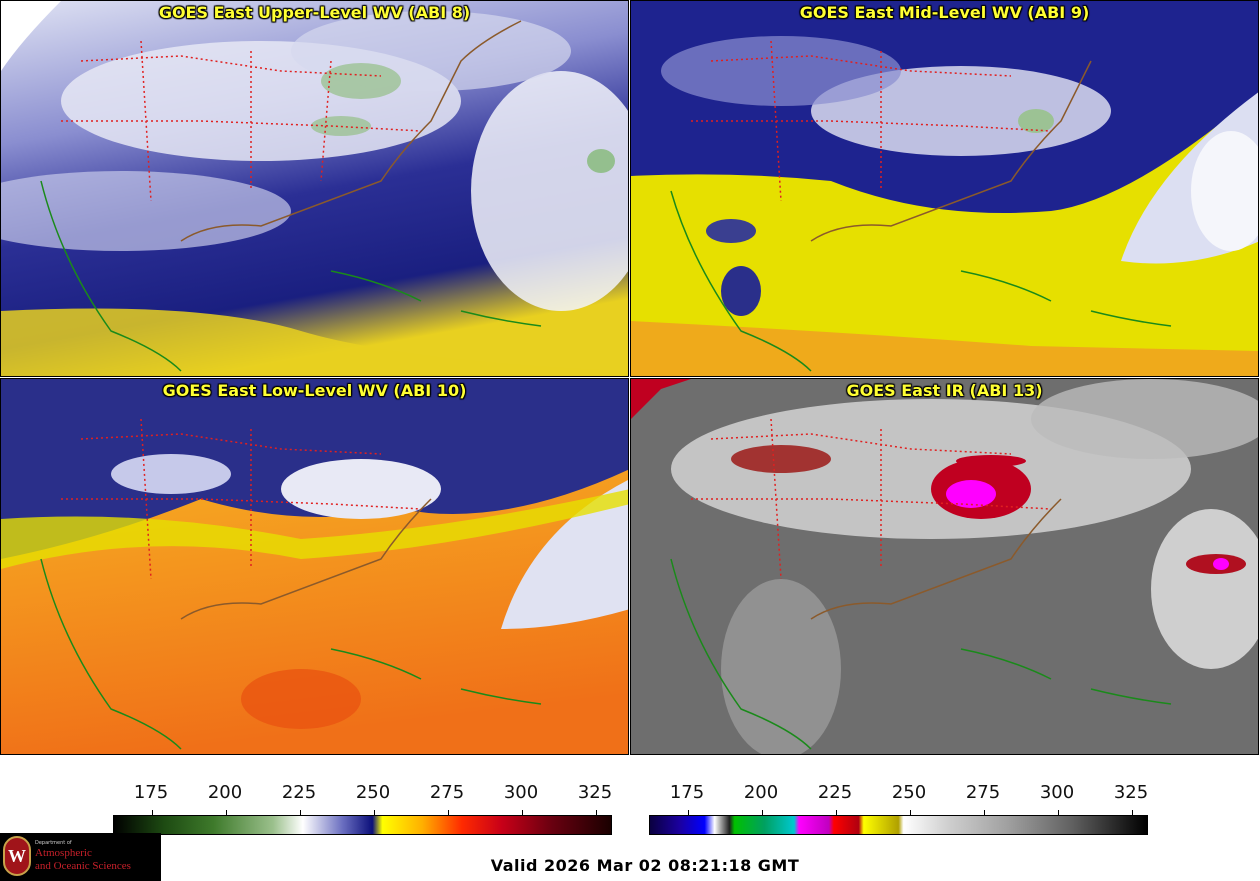 This screenshot has height=881, width=1260. What do you see at coordinates (151, 792) in the screenshot?
I see `left-tick-label: 175` at bounding box center [151, 792].